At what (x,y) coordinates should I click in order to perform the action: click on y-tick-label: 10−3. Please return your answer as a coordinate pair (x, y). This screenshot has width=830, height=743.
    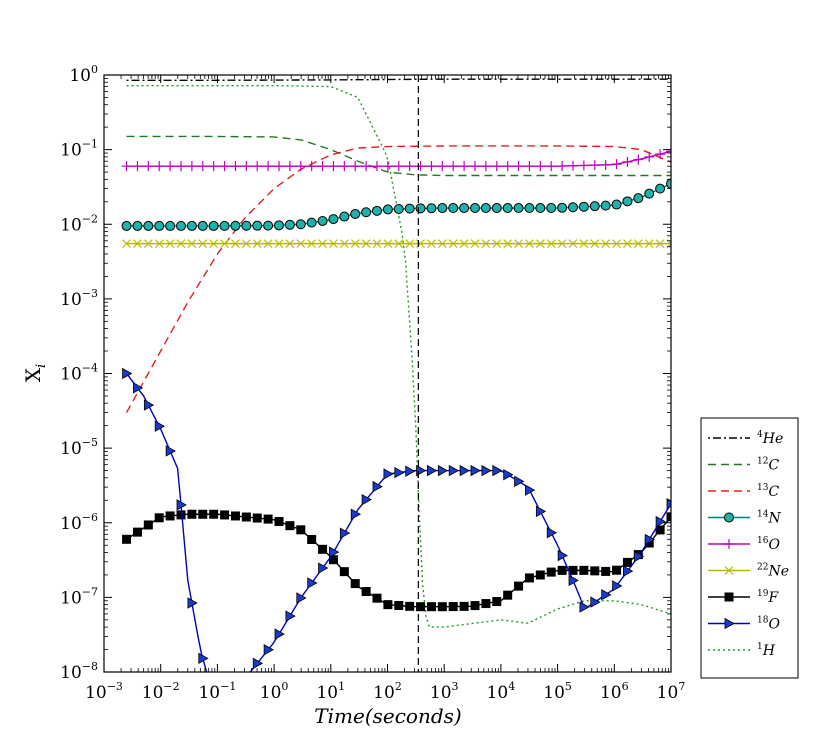
    Looking at the image, I should click on (79, 298).